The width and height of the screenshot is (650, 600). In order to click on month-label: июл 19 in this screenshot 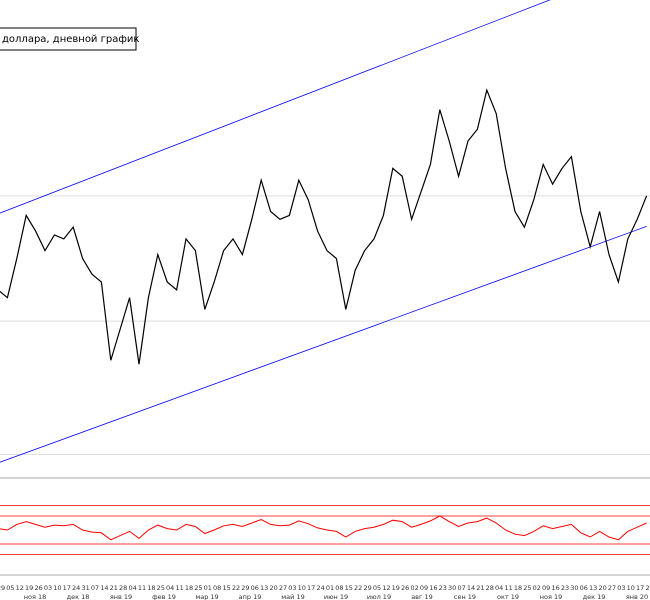, I will do `click(379, 596)`.